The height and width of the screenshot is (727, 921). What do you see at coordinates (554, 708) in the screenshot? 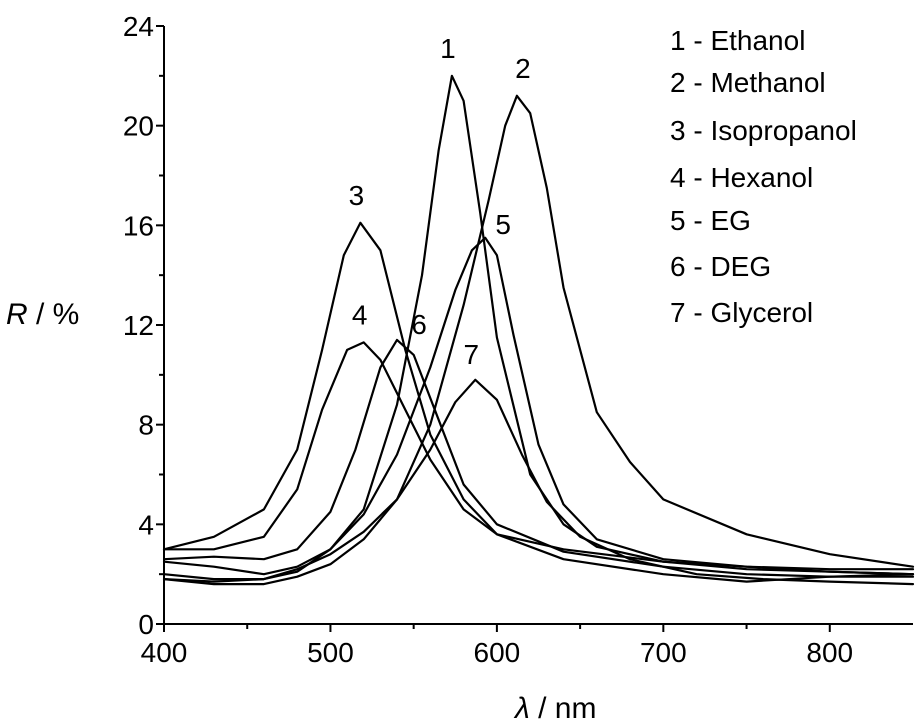
I see `x-axis-label: λ / nm` at bounding box center [554, 708].